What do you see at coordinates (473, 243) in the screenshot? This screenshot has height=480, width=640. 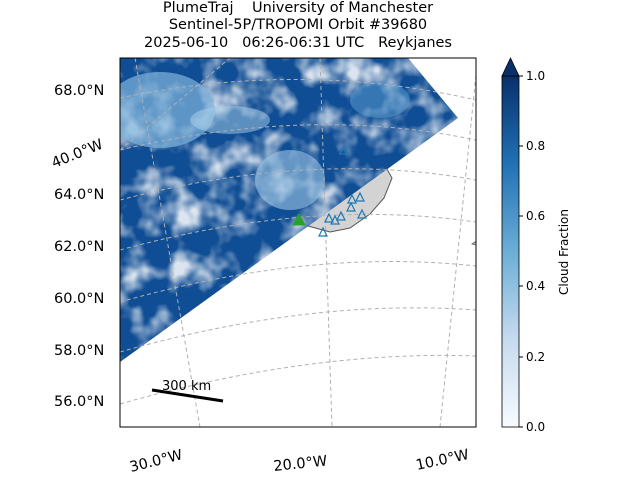 I see `faroe-land` at bounding box center [473, 243].